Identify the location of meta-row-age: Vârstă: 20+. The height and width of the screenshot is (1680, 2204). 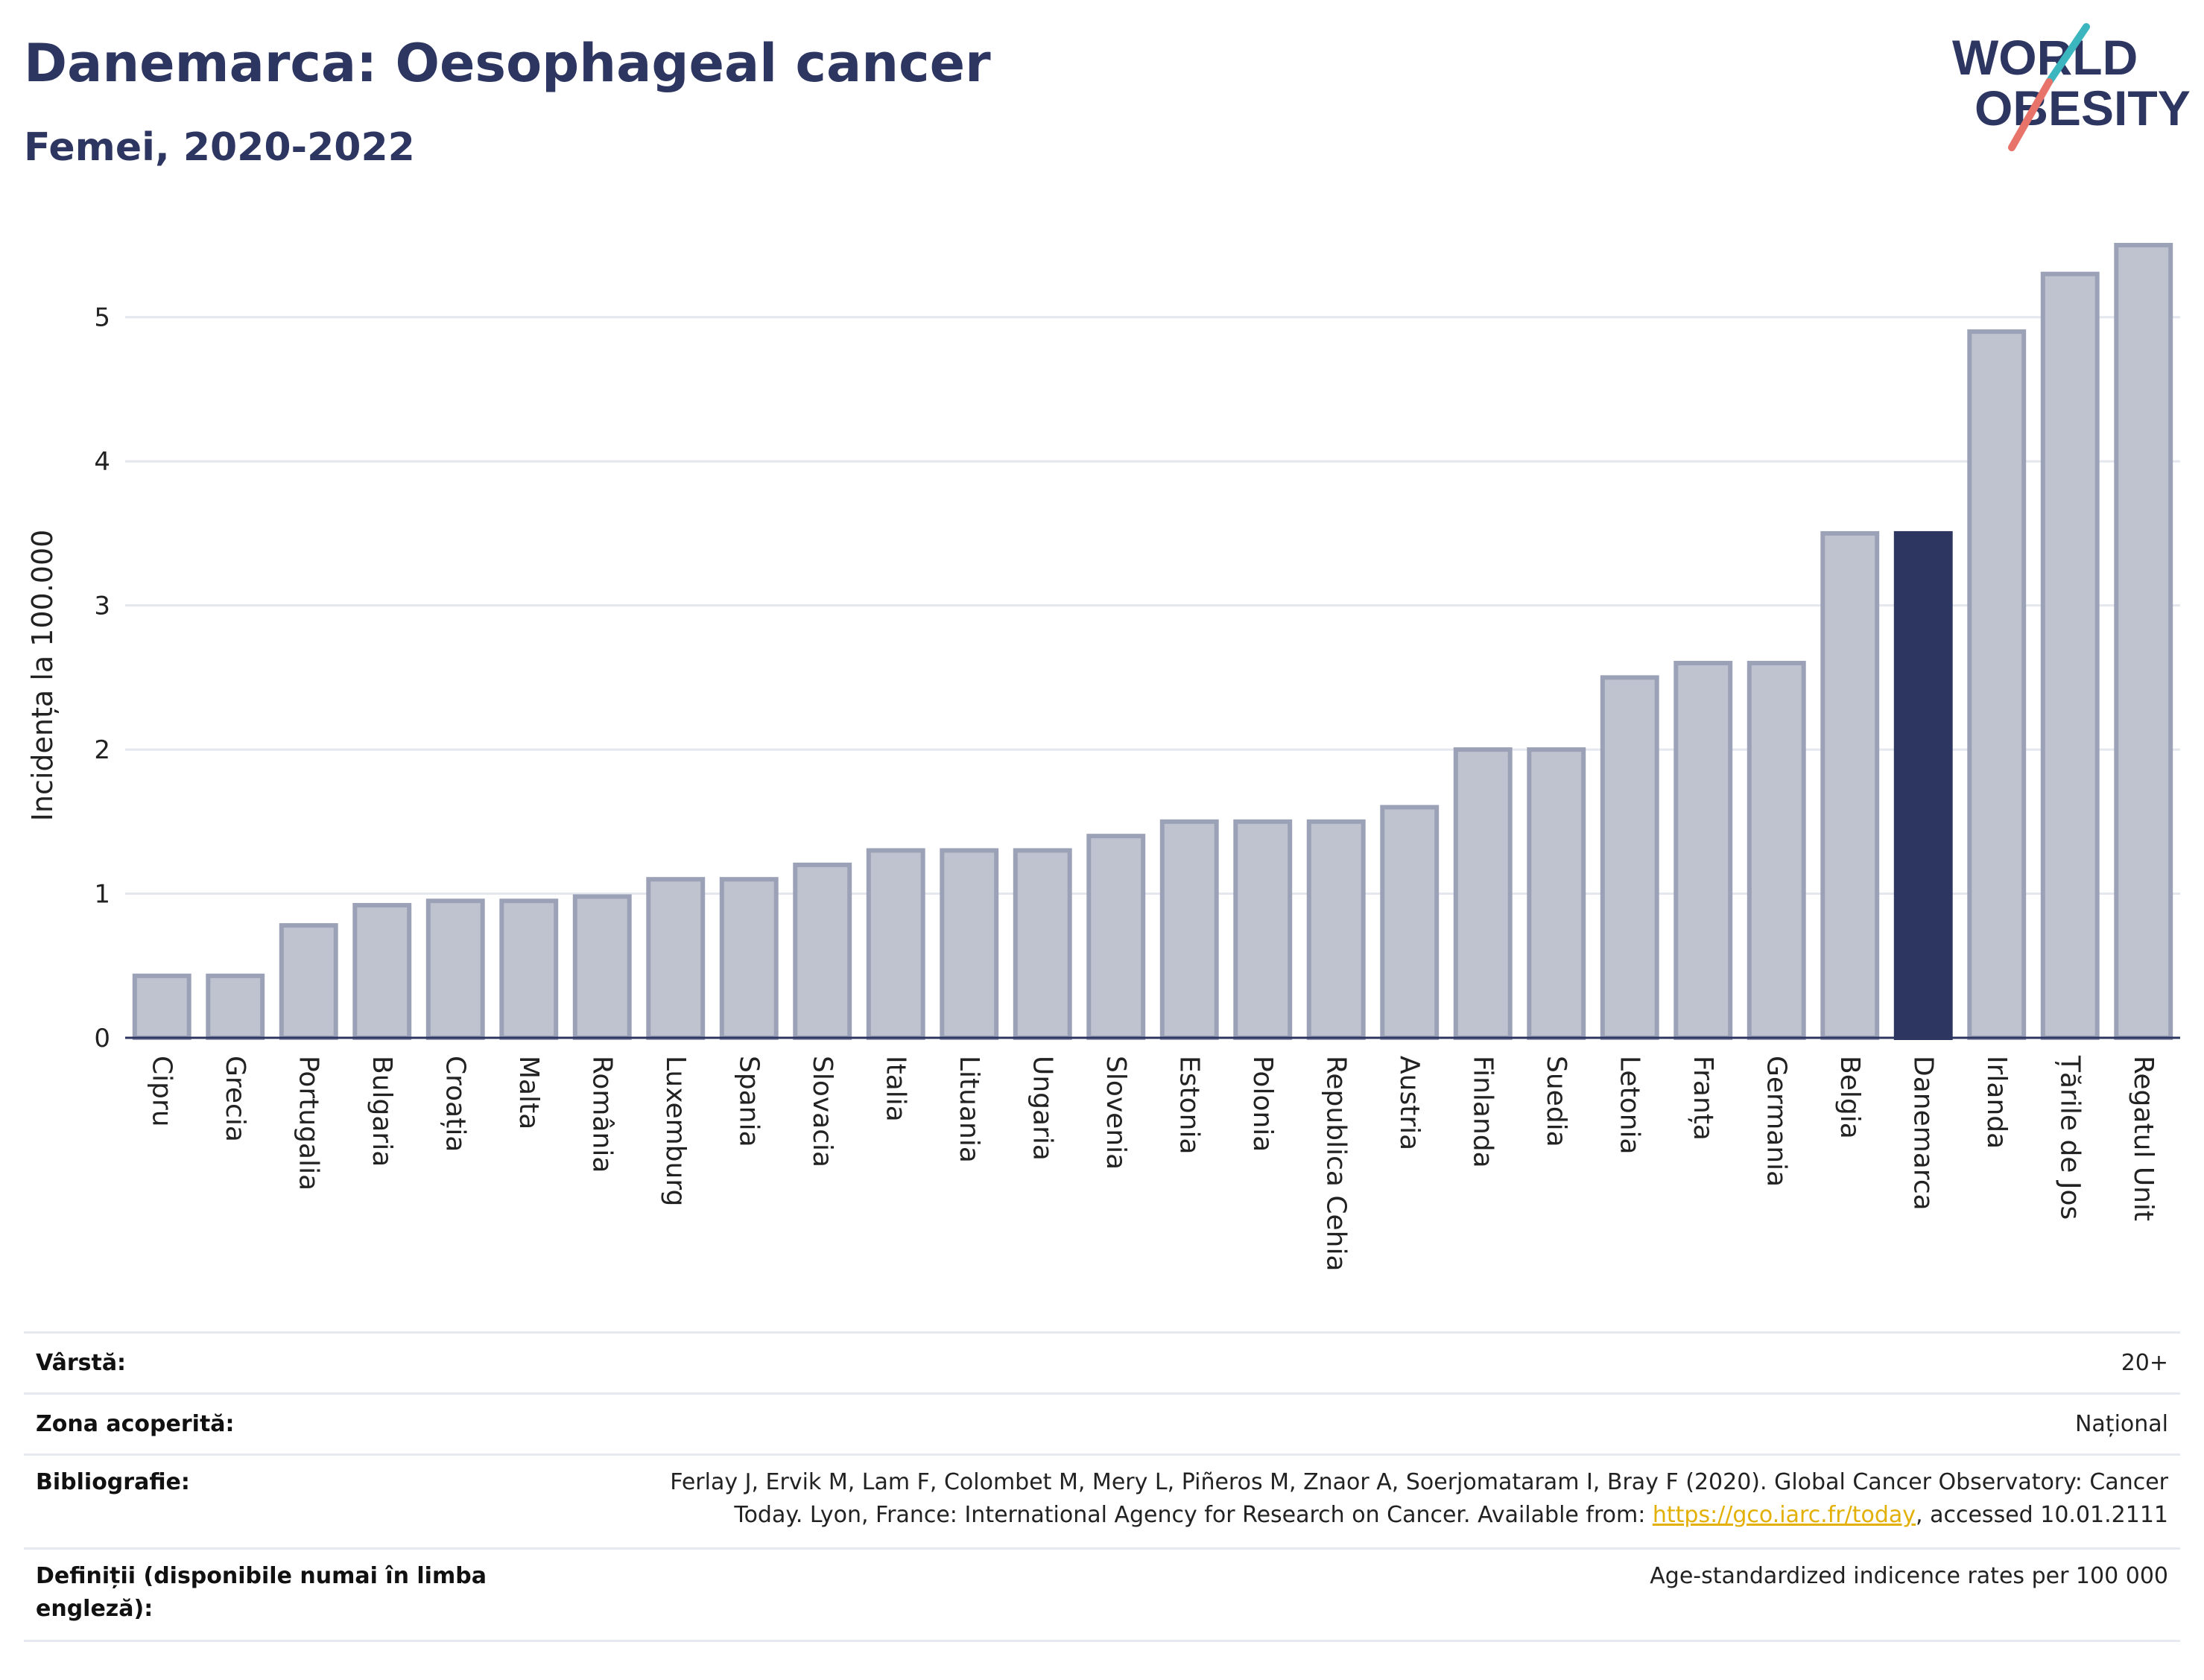
(1102, 1364).